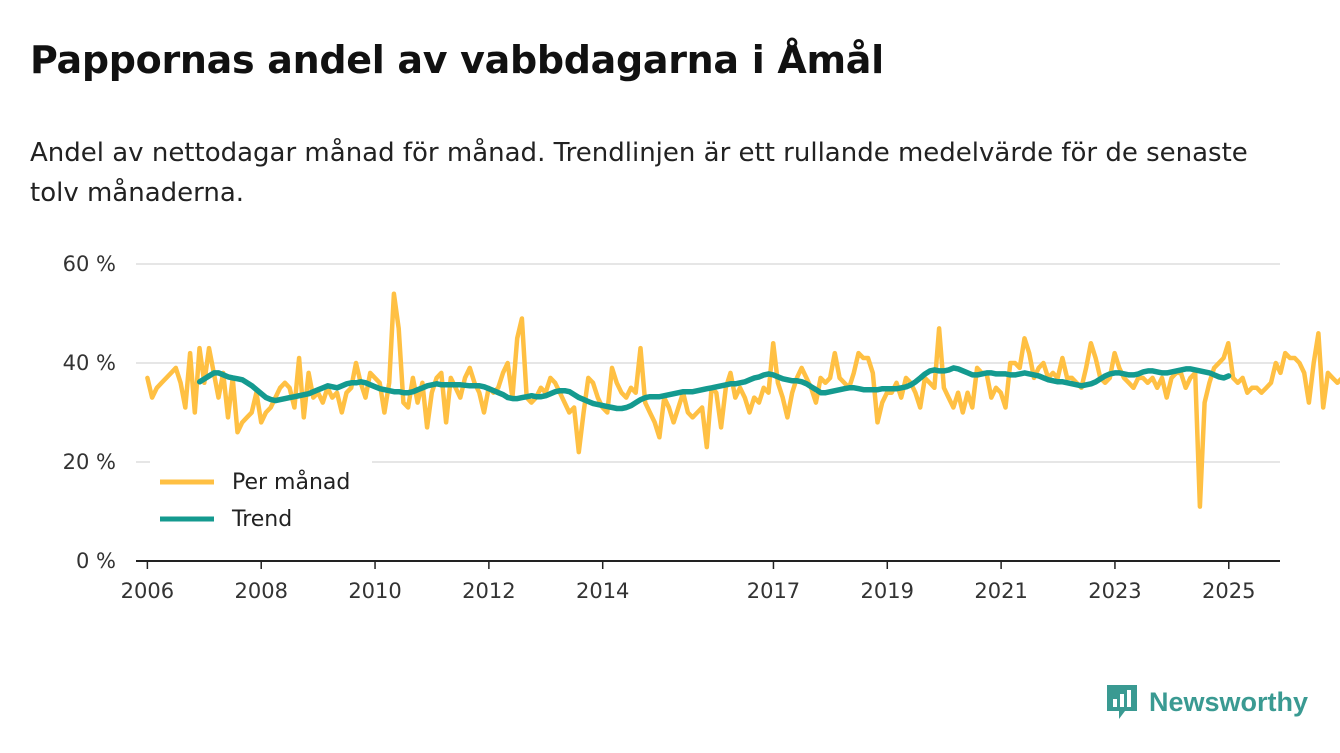 This screenshot has width=1340, height=753. I want to click on brand-logo: Newsworthy, so click(1206, 702).